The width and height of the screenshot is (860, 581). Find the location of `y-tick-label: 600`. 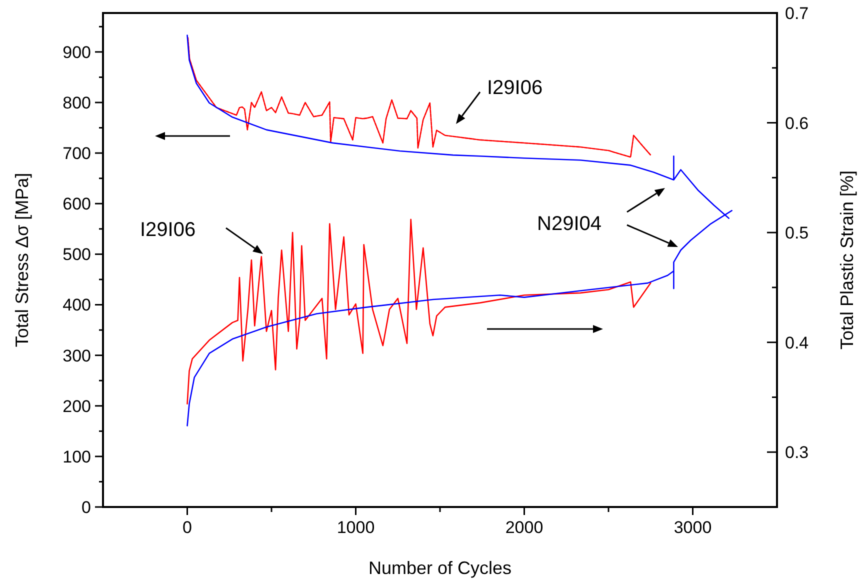

y-tick-label: 600 is located at coordinates (76, 204).